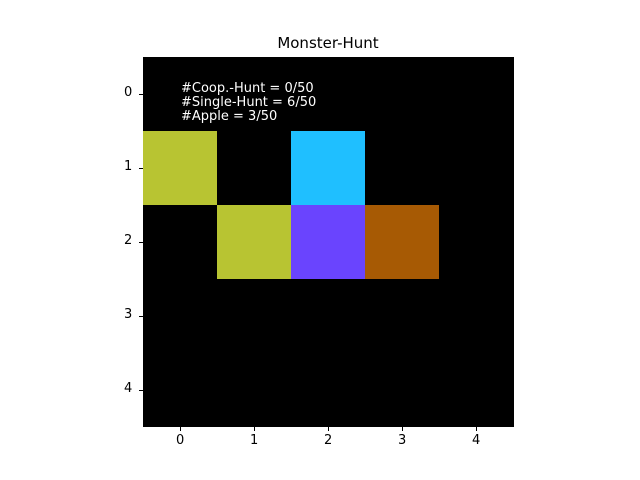 The image size is (640, 480). What do you see at coordinates (180, 440) in the screenshot?
I see `x-tick-label: 0` at bounding box center [180, 440].